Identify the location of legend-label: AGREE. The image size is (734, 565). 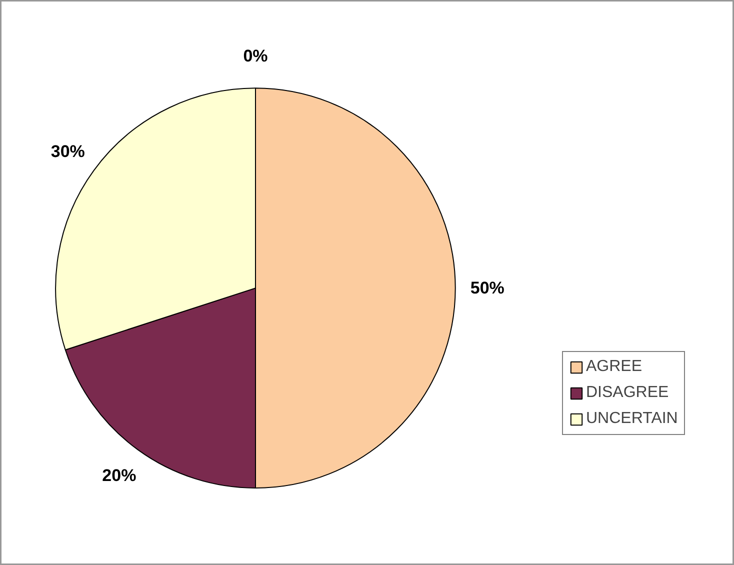
(614, 367).